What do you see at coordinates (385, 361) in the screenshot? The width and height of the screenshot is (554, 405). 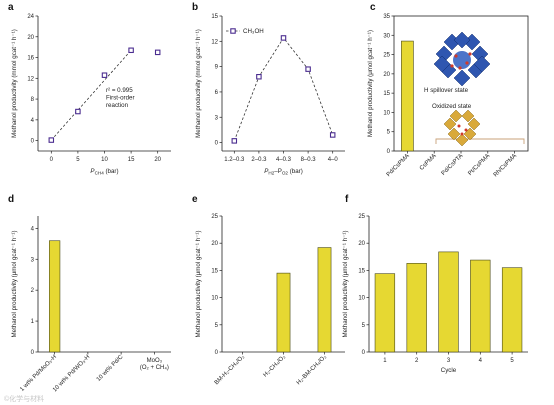 I see `x-tick-label: 1` at bounding box center [385, 361].